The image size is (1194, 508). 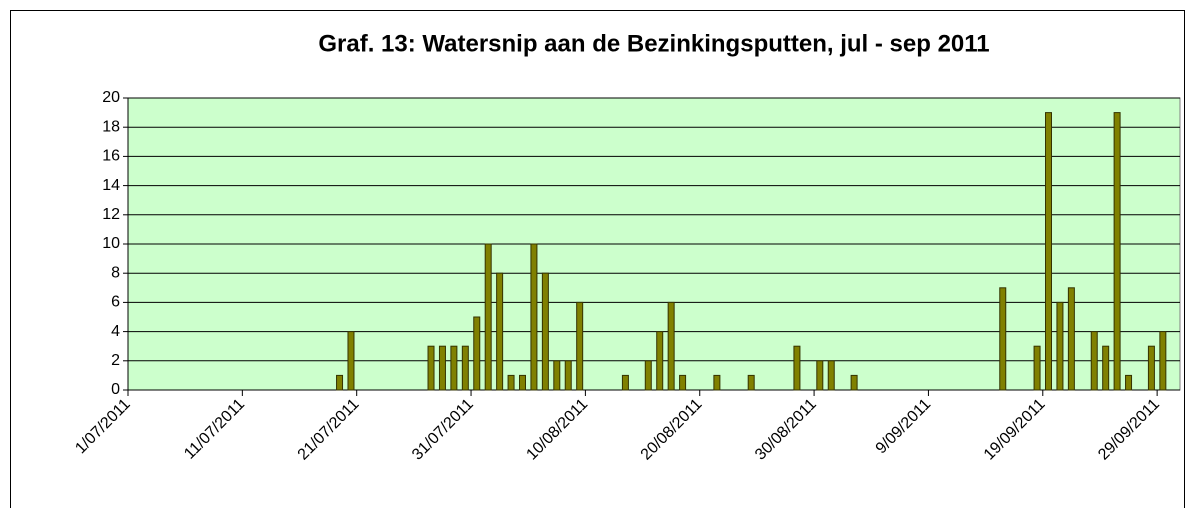 I want to click on y-tick-label: 4, so click(x=115, y=331).